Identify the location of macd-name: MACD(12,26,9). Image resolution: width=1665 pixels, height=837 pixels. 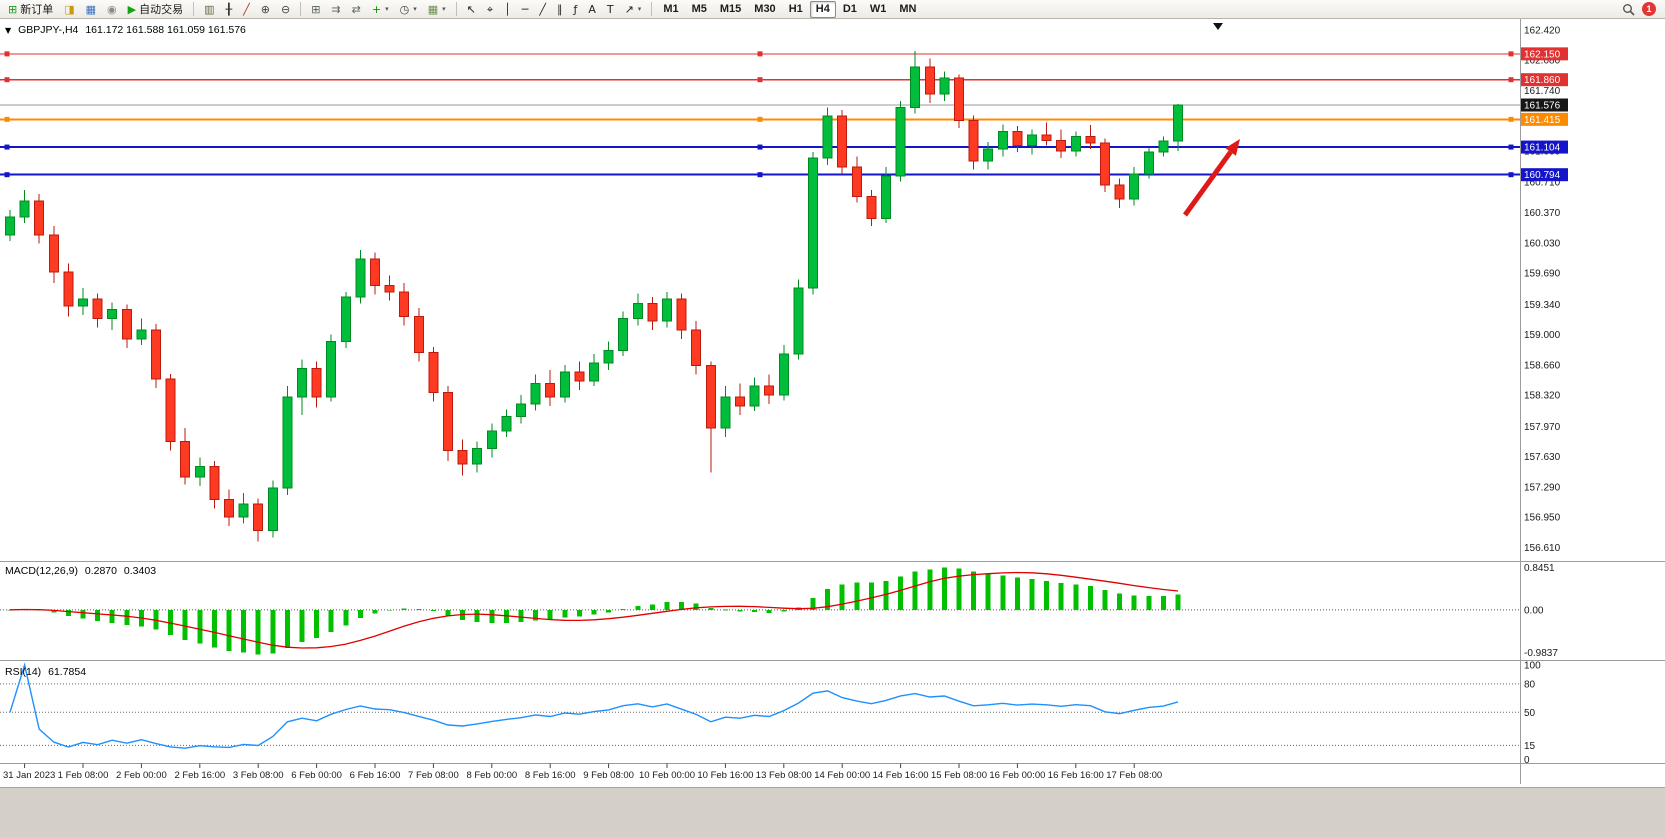
(41, 571).